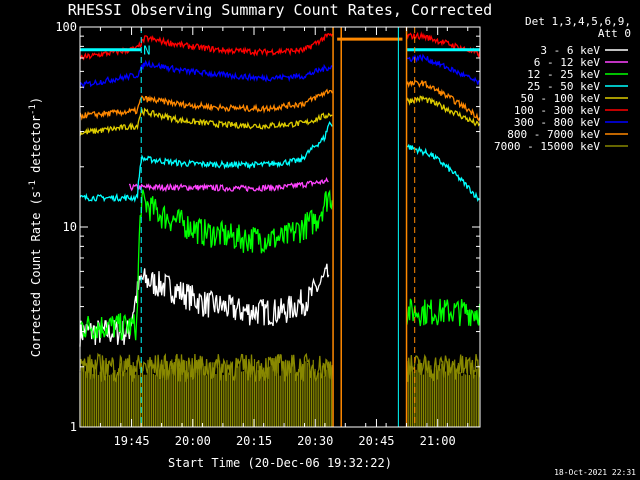 The image size is (640, 480). What do you see at coordinates (438, 441) in the screenshot?
I see `x-tick-label: 21:00` at bounding box center [438, 441].